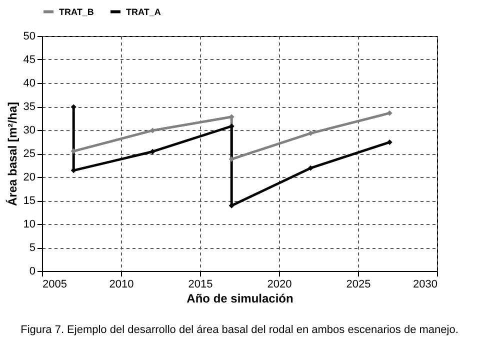 This screenshot has height=355, width=502. Describe the element at coordinates (29, 224) in the screenshot. I see `y-tick-label: 10` at that location.